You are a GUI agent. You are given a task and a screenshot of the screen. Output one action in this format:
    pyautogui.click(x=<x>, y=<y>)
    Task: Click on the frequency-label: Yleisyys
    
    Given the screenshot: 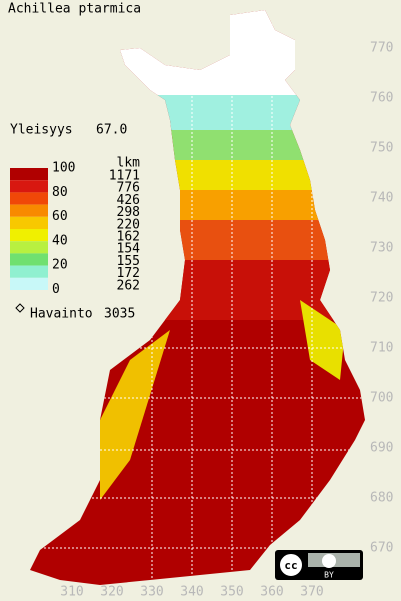 What is the action you would take?
    pyautogui.click(x=41, y=130)
    